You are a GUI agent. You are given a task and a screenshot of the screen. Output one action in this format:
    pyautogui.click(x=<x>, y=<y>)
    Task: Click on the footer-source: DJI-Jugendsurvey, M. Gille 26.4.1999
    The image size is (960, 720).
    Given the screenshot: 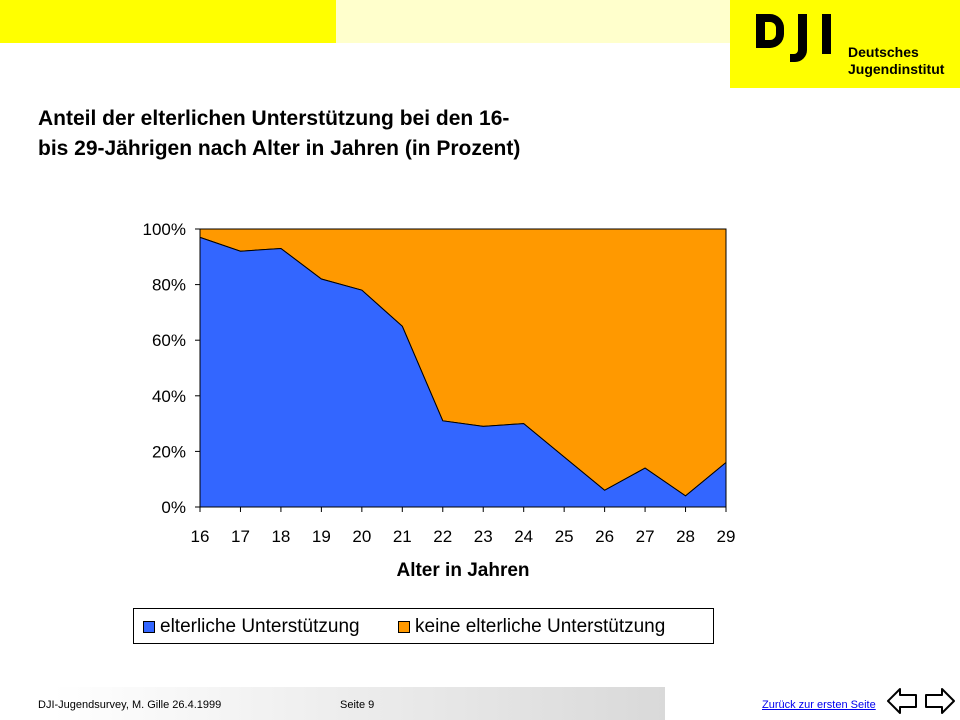 What is the action you would take?
    pyautogui.click(x=130, y=705)
    